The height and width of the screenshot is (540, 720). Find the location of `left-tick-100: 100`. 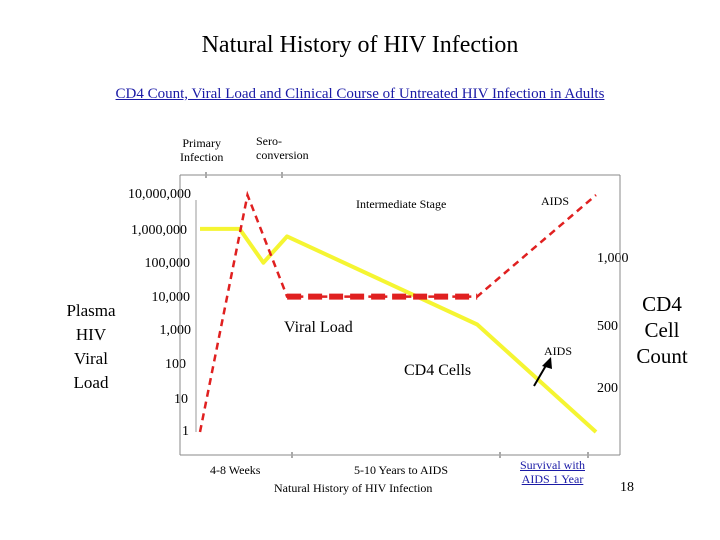

left-tick-100: 100 is located at coordinates (175, 364).